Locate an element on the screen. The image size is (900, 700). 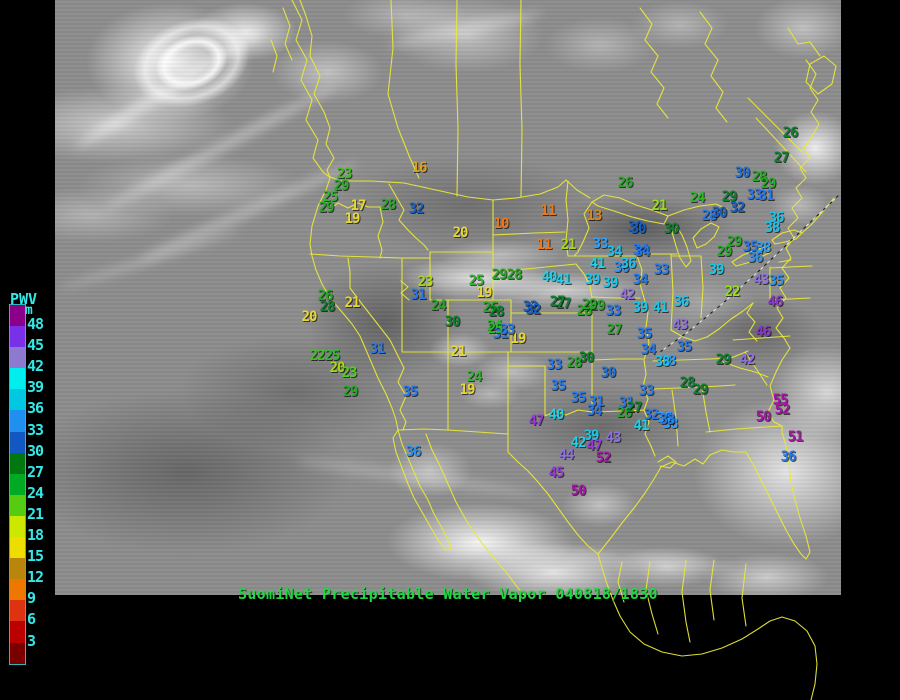
nc-sc-border is located at coordinates (745, 369).